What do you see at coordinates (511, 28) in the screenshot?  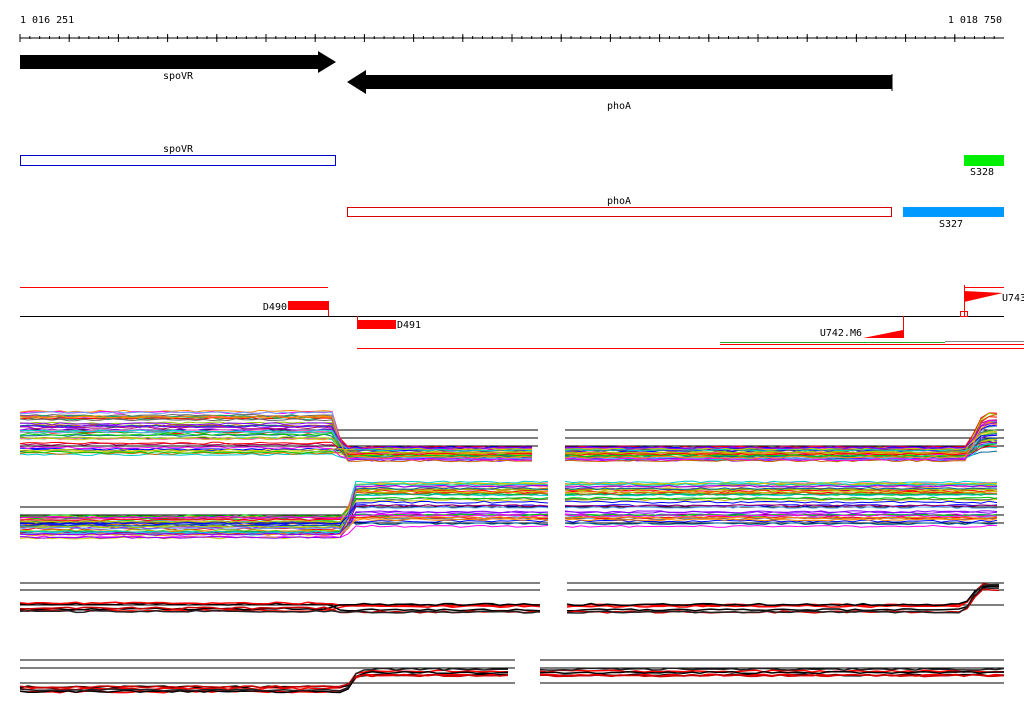 I see `coordinate-ruler: 1 016 251 1 018 750` at bounding box center [511, 28].